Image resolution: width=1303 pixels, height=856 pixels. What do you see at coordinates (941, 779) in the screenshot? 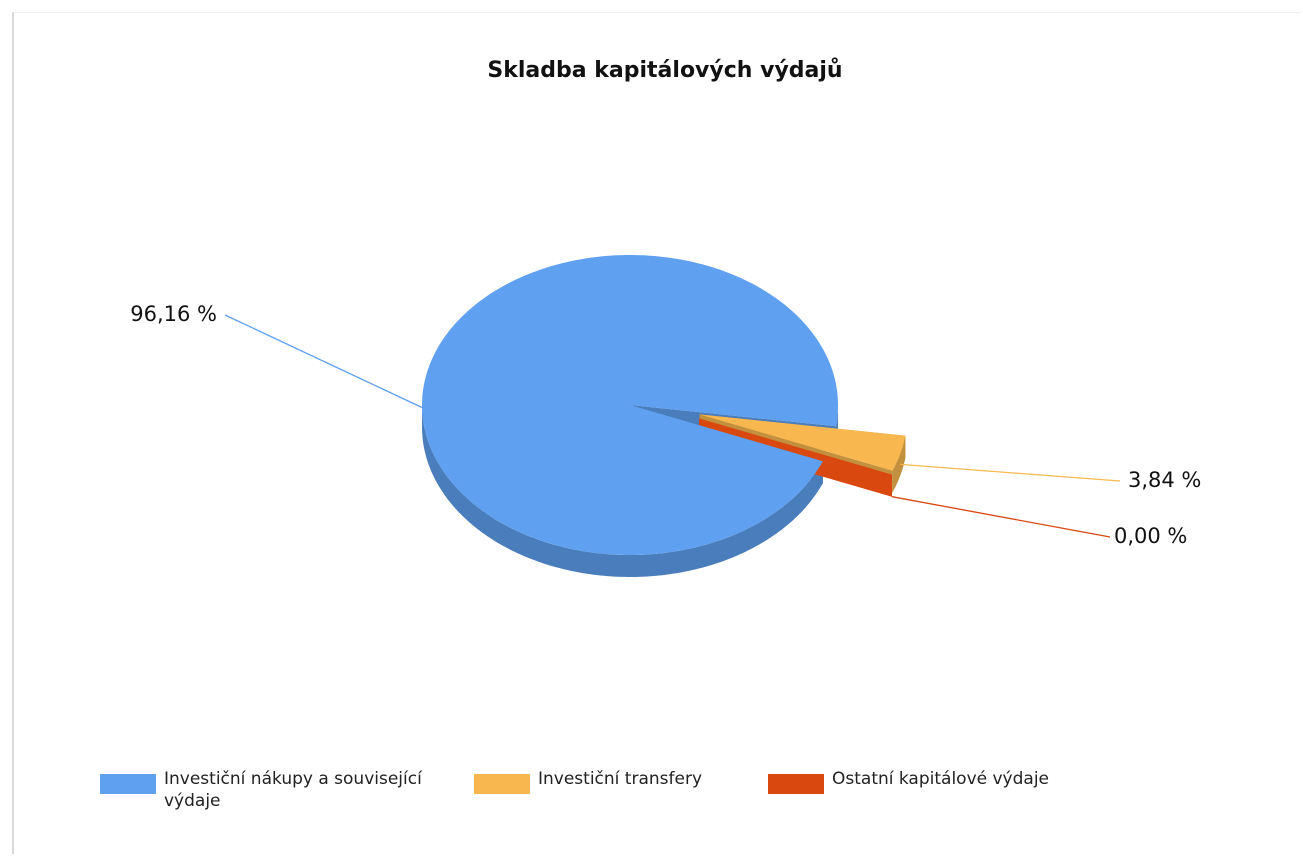
I see `legend-label: Ostatní kapitálové výdaje` at bounding box center [941, 779].